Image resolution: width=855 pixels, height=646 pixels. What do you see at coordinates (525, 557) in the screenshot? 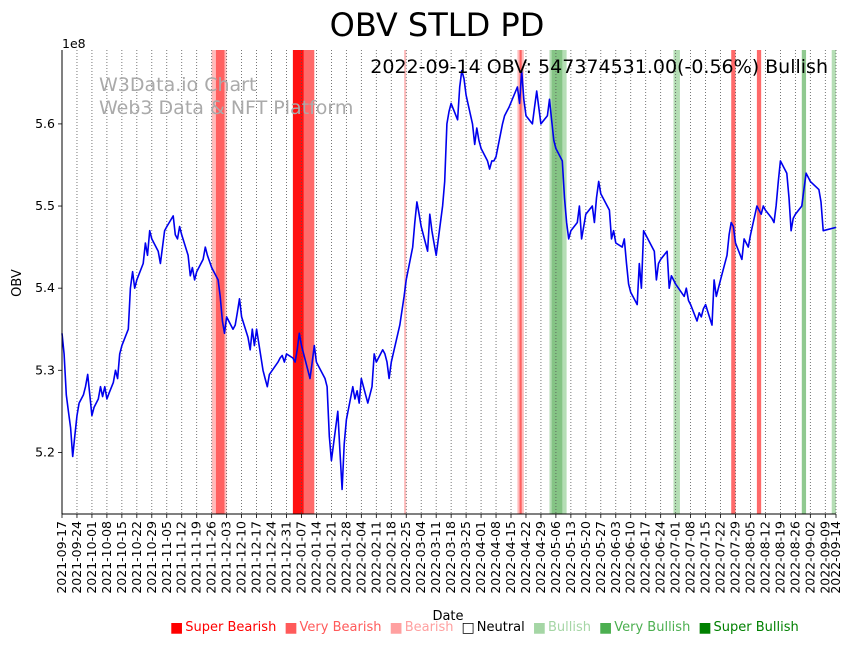
I see `x-tick-label: 2022-04-22` at bounding box center [525, 557].